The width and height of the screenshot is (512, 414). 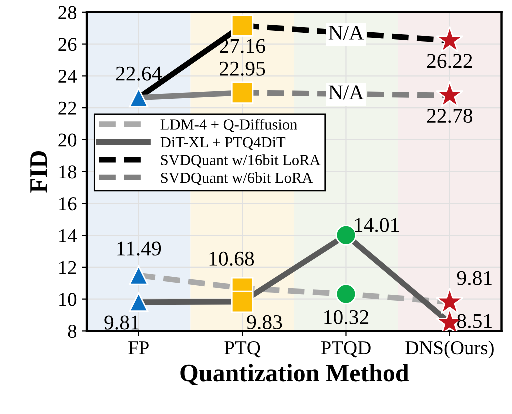 I want to click on y-tick-label: 28, so click(x=67, y=13).